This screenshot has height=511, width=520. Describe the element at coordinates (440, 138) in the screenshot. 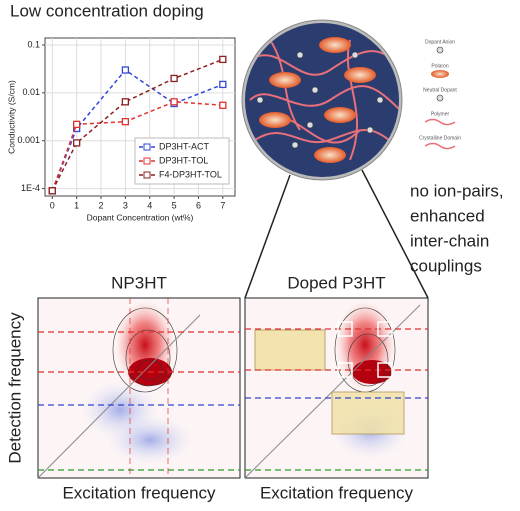

I see `schematic-legend-label: Crystalline Domain` at that location.